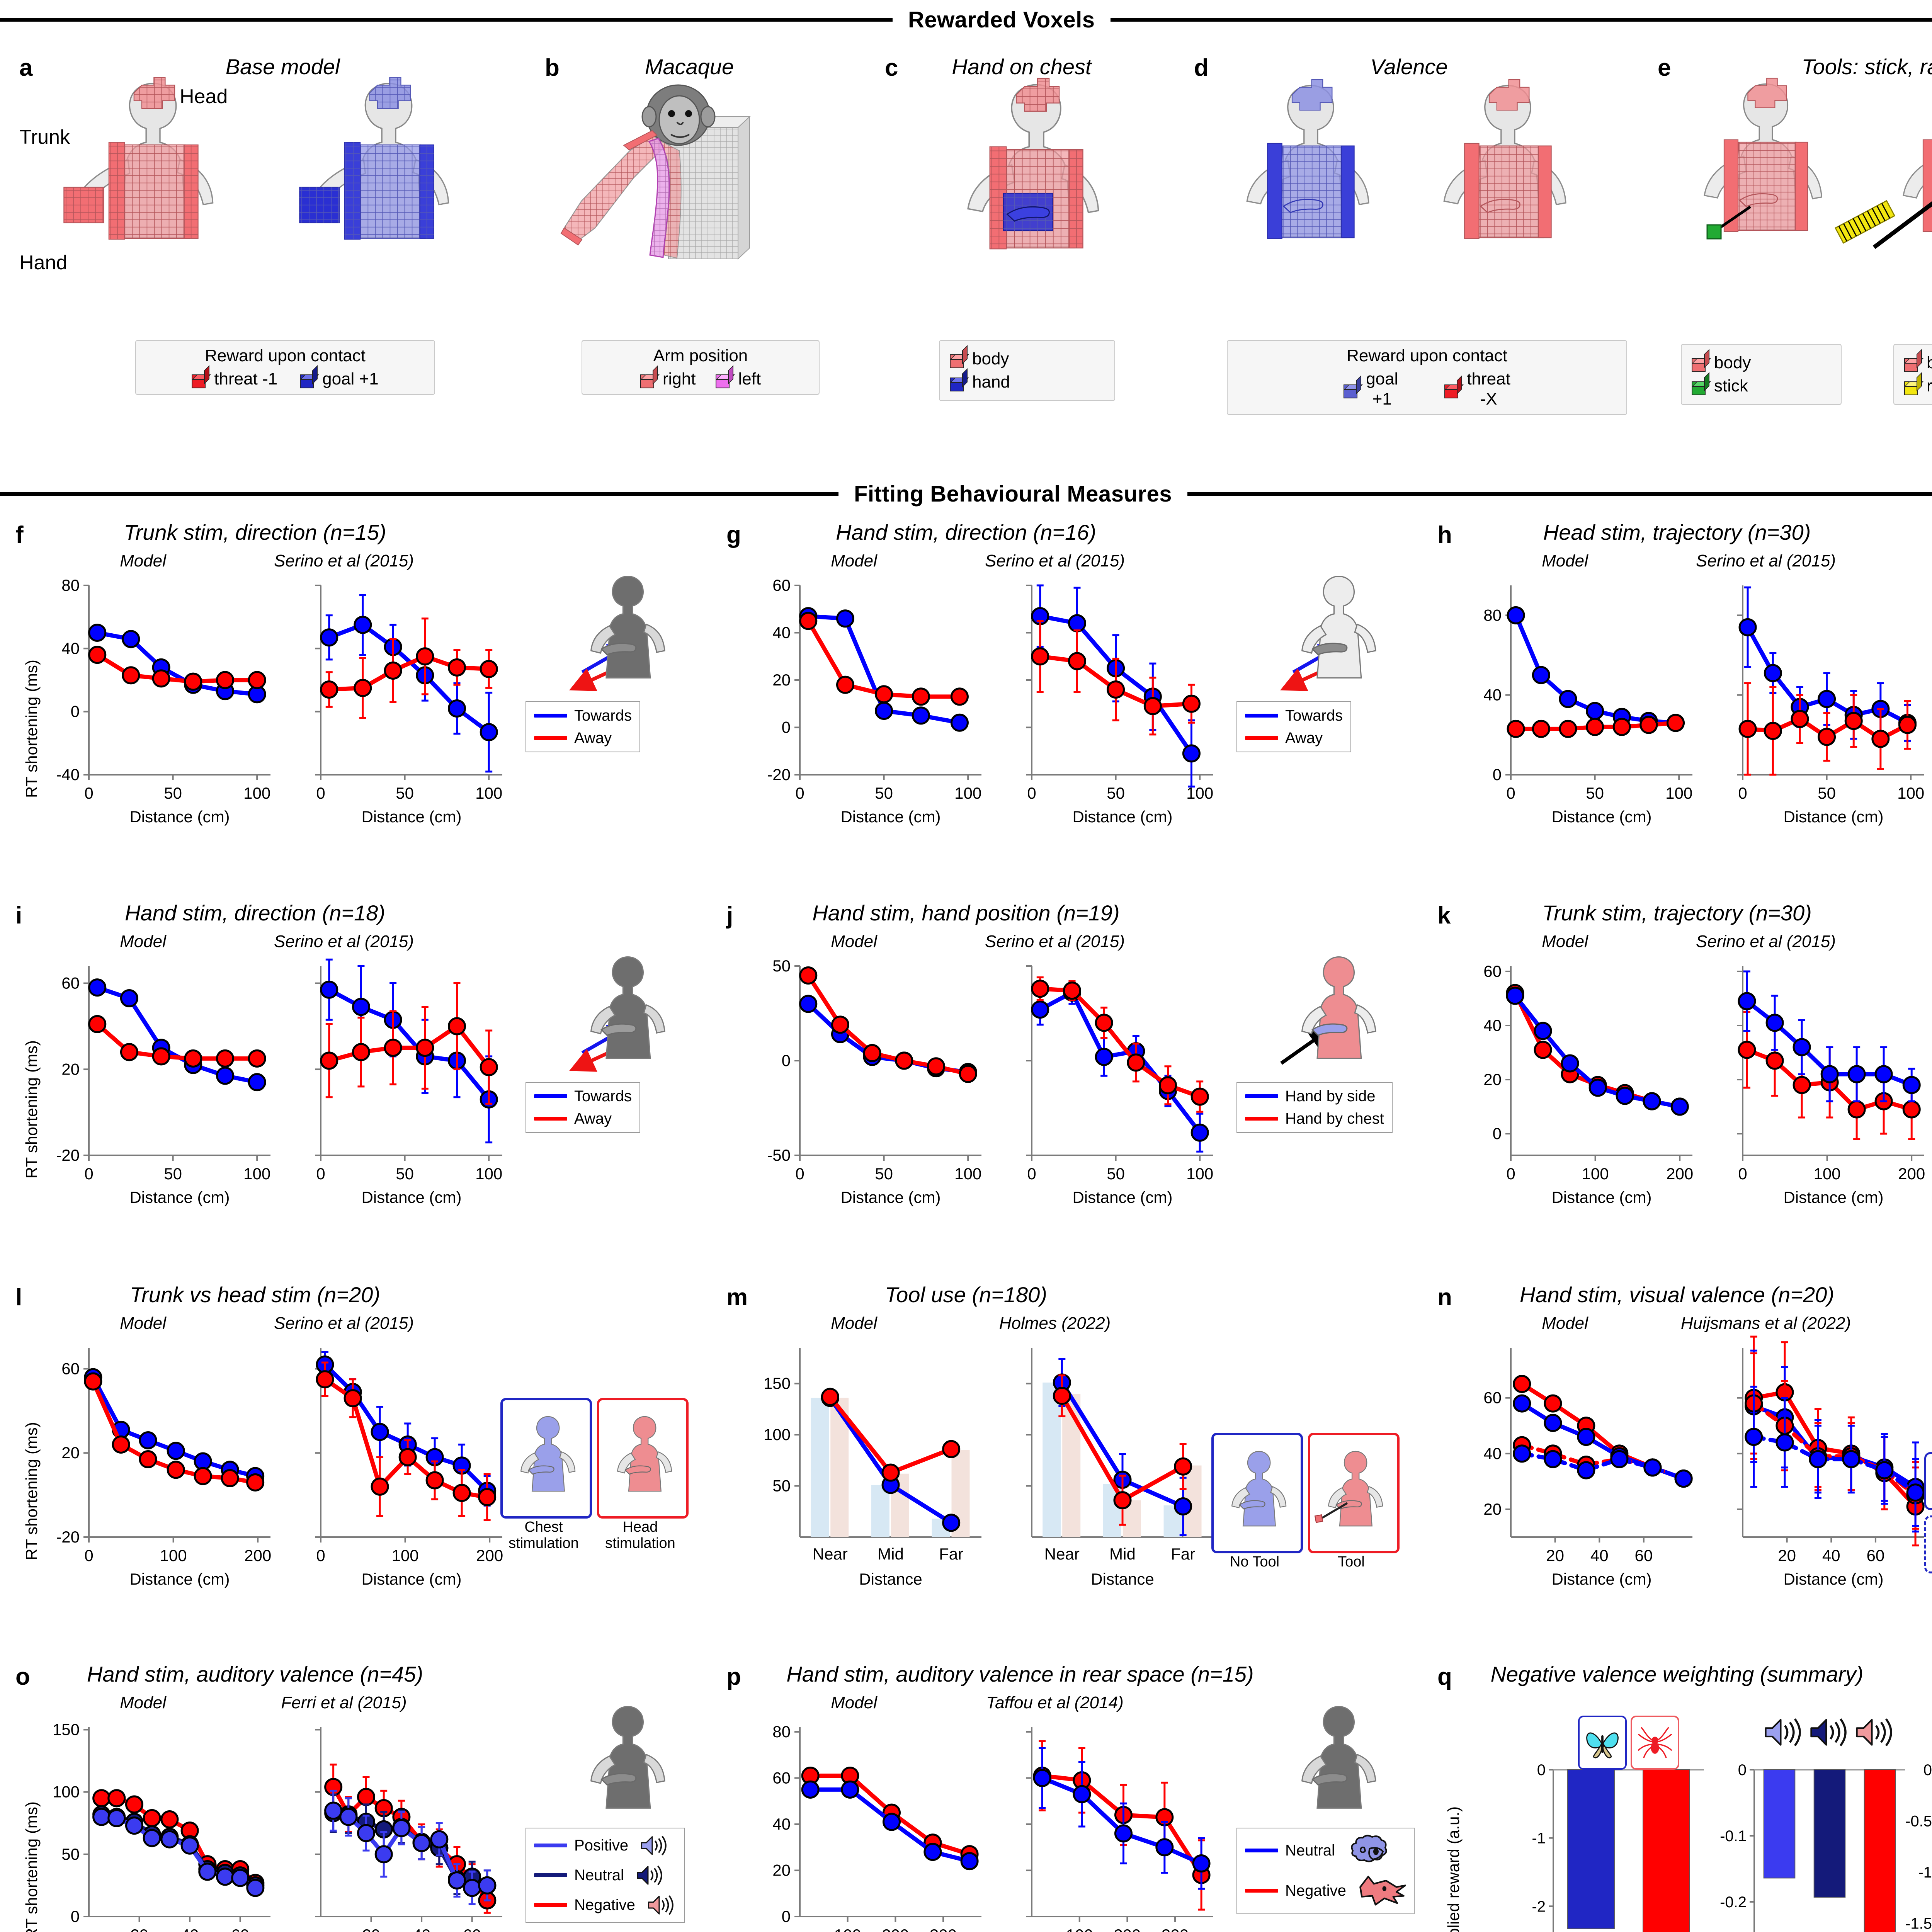  I want to click on panel-g-letter: g, so click(734, 535).